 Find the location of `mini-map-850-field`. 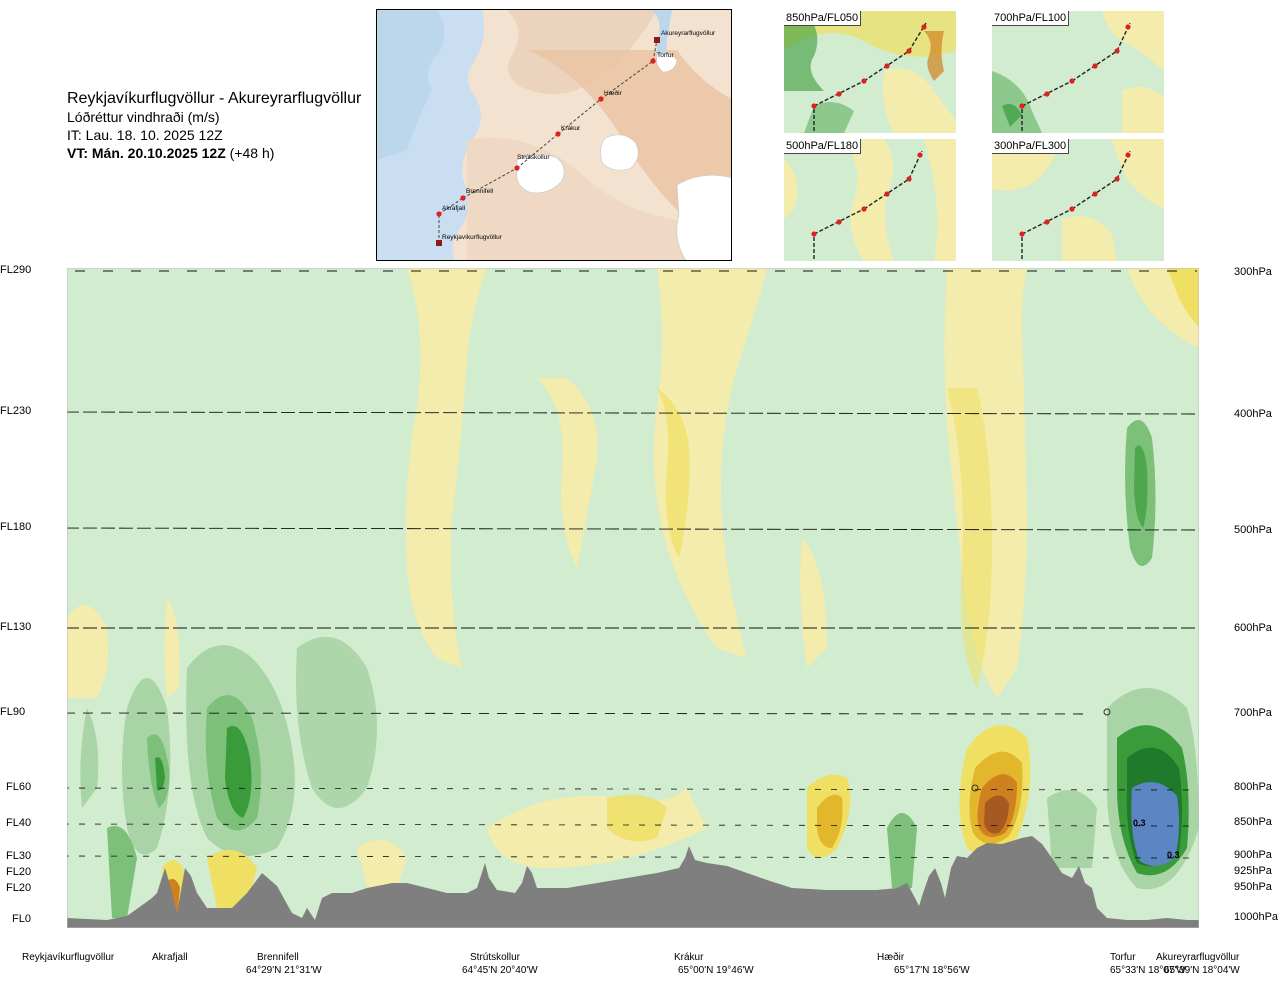

mini-map-850-field is located at coordinates (870, 72).